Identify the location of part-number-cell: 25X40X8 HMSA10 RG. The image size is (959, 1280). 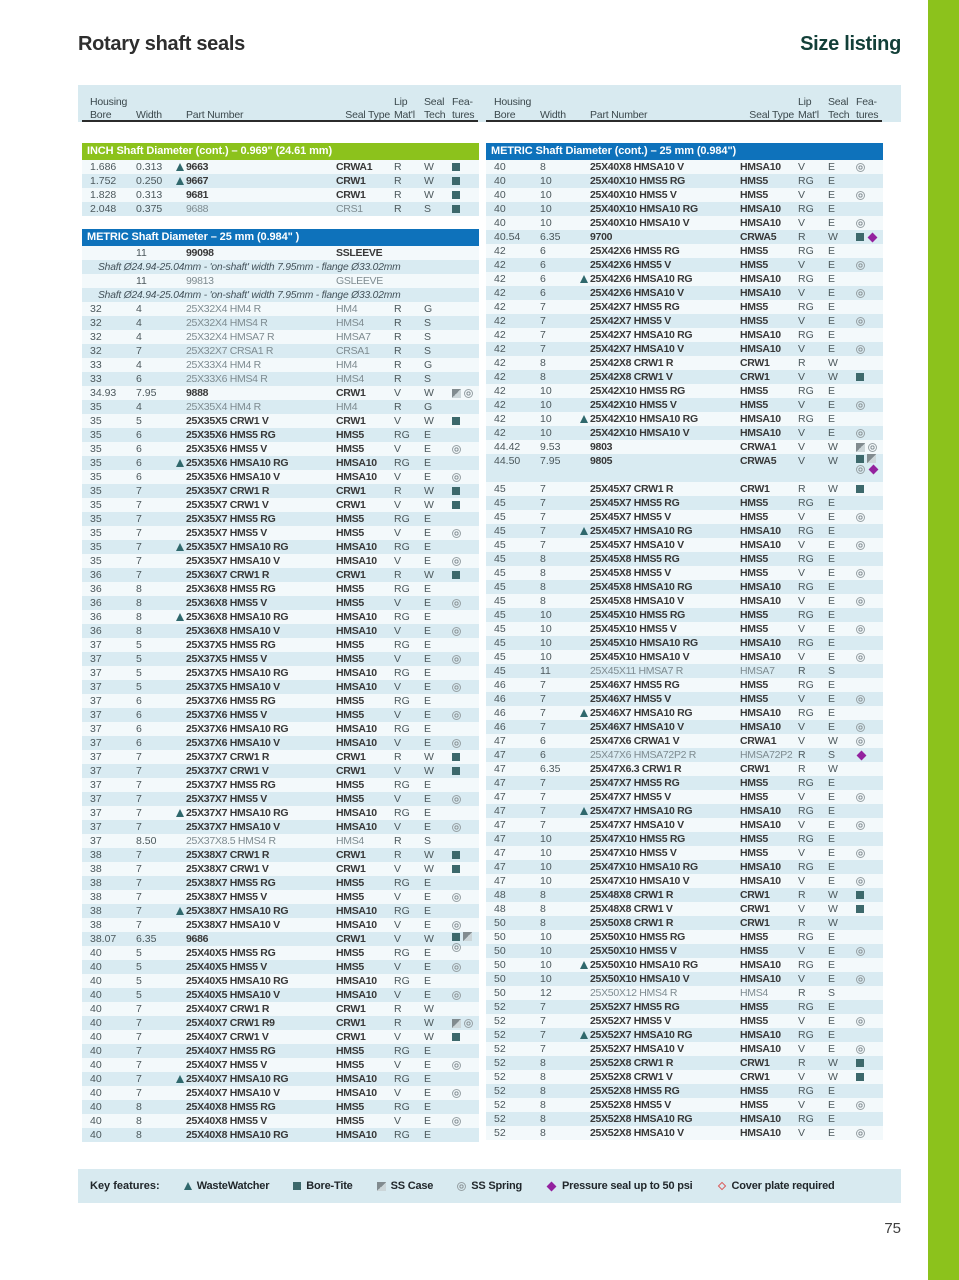
(237, 1135).